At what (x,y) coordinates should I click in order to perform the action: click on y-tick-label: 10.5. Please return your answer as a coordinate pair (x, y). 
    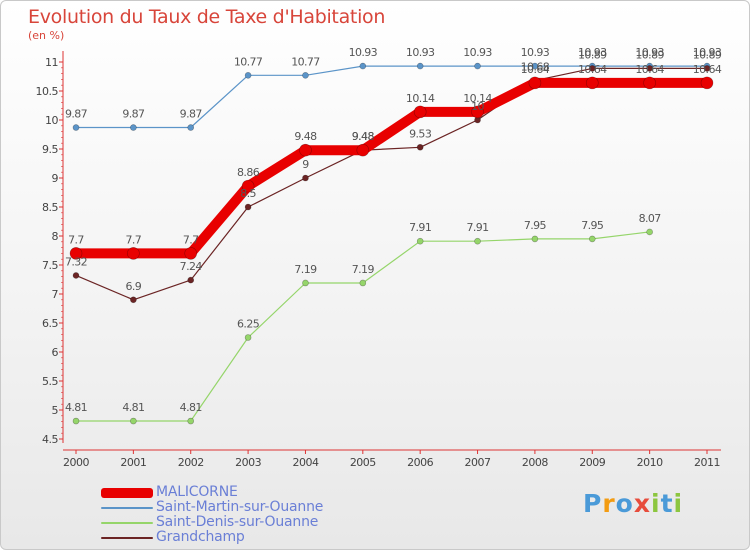
    Looking at the image, I should click on (47, 91).